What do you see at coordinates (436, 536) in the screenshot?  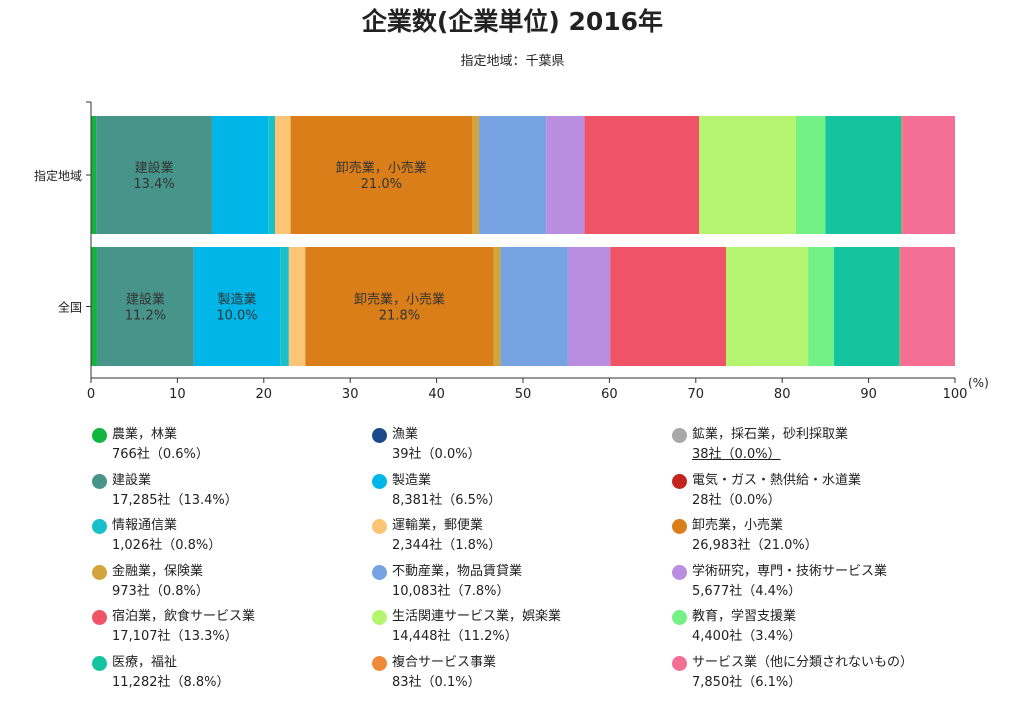 I see `legend-item: 運輸業，郵便業 2,344社（1.8%）` at bounding box center [436, 536].